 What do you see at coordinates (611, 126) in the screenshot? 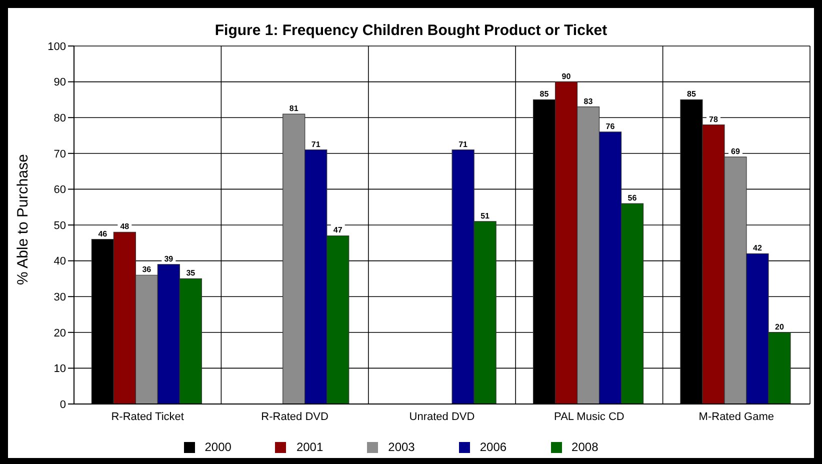
I see `data-label: 76` at bounding box center [611, 126].